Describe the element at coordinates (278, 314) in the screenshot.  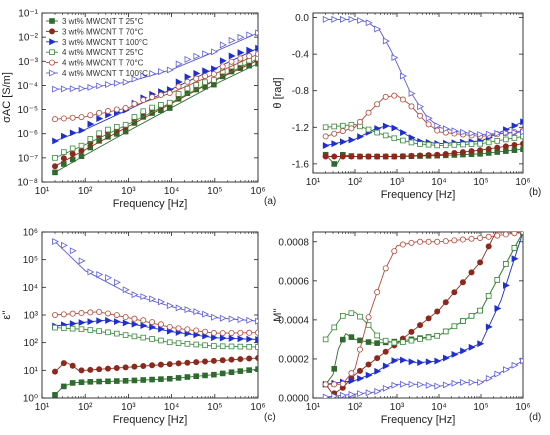
I see `y-axis-label: M''` at that location.